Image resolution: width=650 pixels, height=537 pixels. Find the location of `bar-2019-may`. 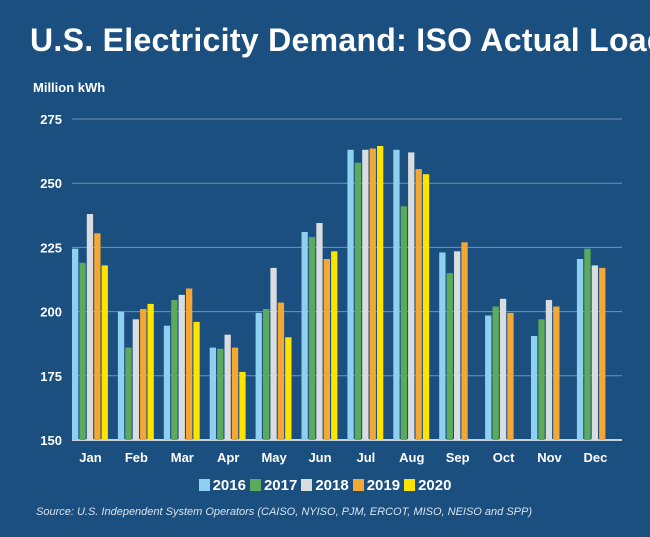

bar-2019-may is located at coordinates (281, 371).